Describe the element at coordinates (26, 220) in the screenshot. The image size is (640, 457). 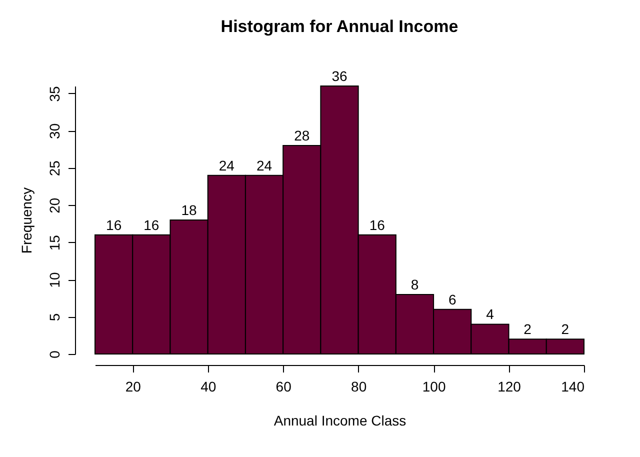
I see `y-axis-title: Frequency` at that location.